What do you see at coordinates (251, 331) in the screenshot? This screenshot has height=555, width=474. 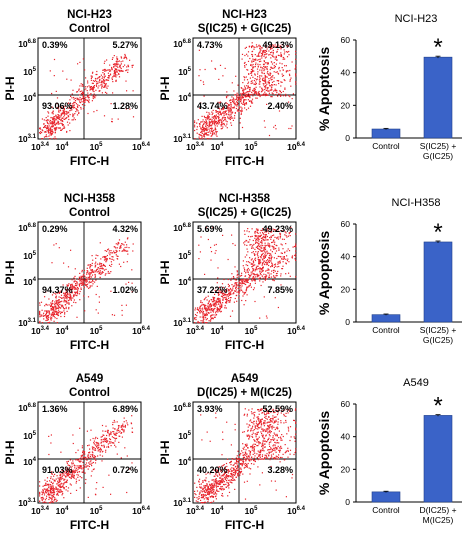 I see `x-tick-label: 105` at bounding box center [251, 331].